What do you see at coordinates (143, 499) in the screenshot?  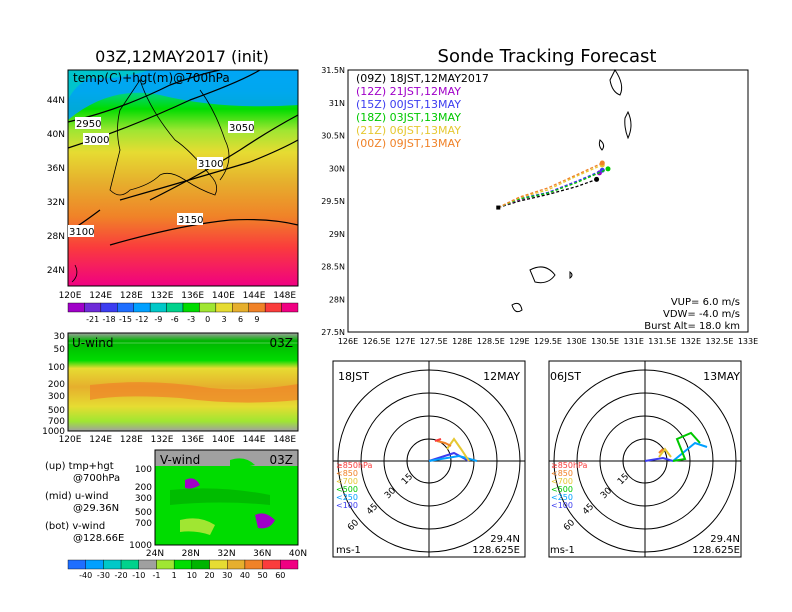 I see `v-wind-y-tick-label: 300` at bounding box center [143, 499].